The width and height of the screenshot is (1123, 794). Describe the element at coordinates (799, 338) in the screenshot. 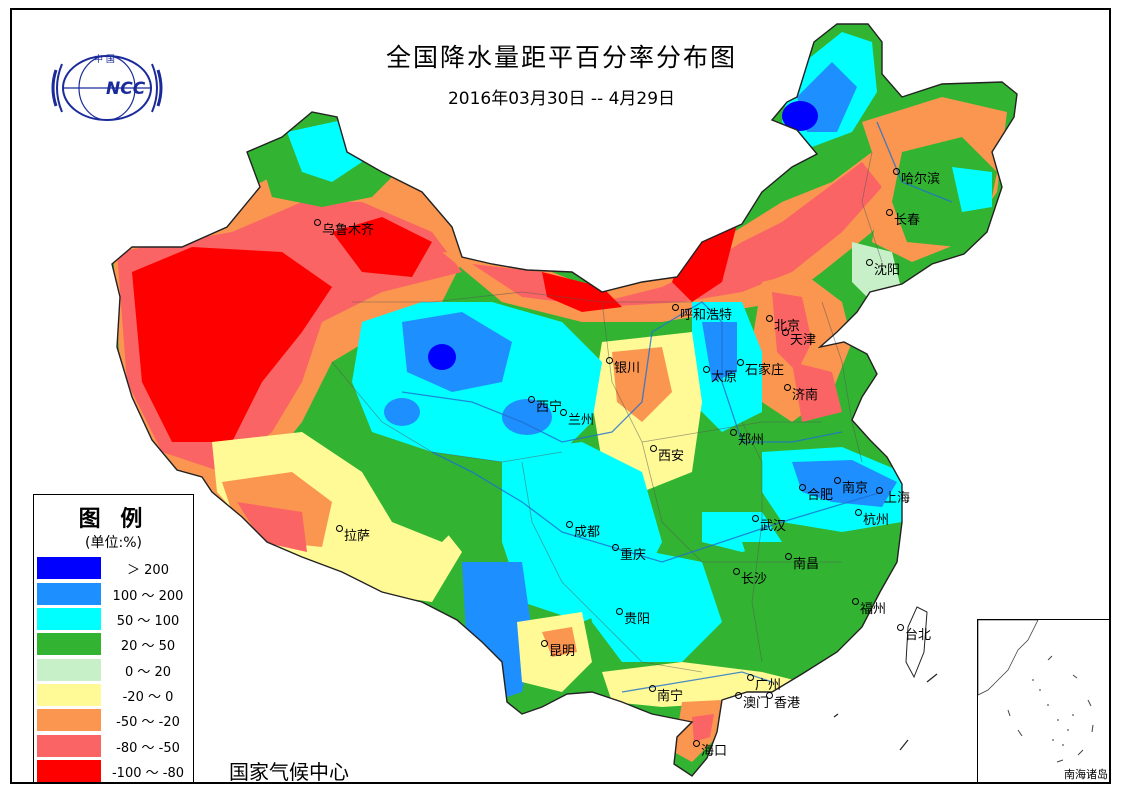

I see `city-label: 天津` at that location.